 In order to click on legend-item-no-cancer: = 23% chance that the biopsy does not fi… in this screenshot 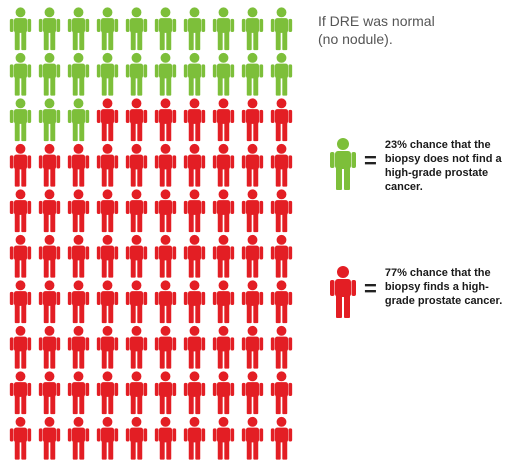, I will do `click(422, 166)`.